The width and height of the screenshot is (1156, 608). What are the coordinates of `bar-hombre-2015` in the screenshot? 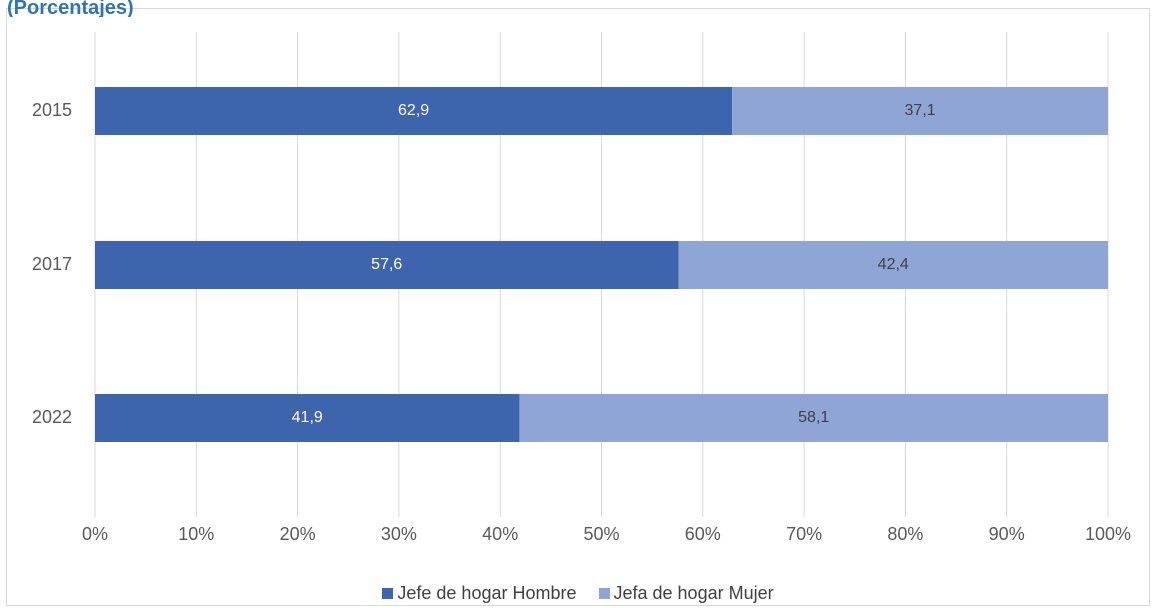 It's located at (414, 111).